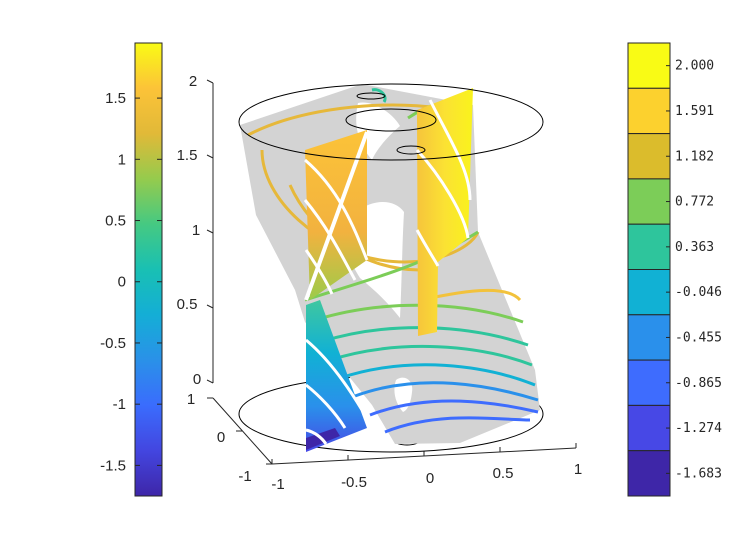  What do you see at coordinates (698, 473) in the screenshot?
I see `right-colorbar-tick-label: -1.683` at bounding box center [698, 473].